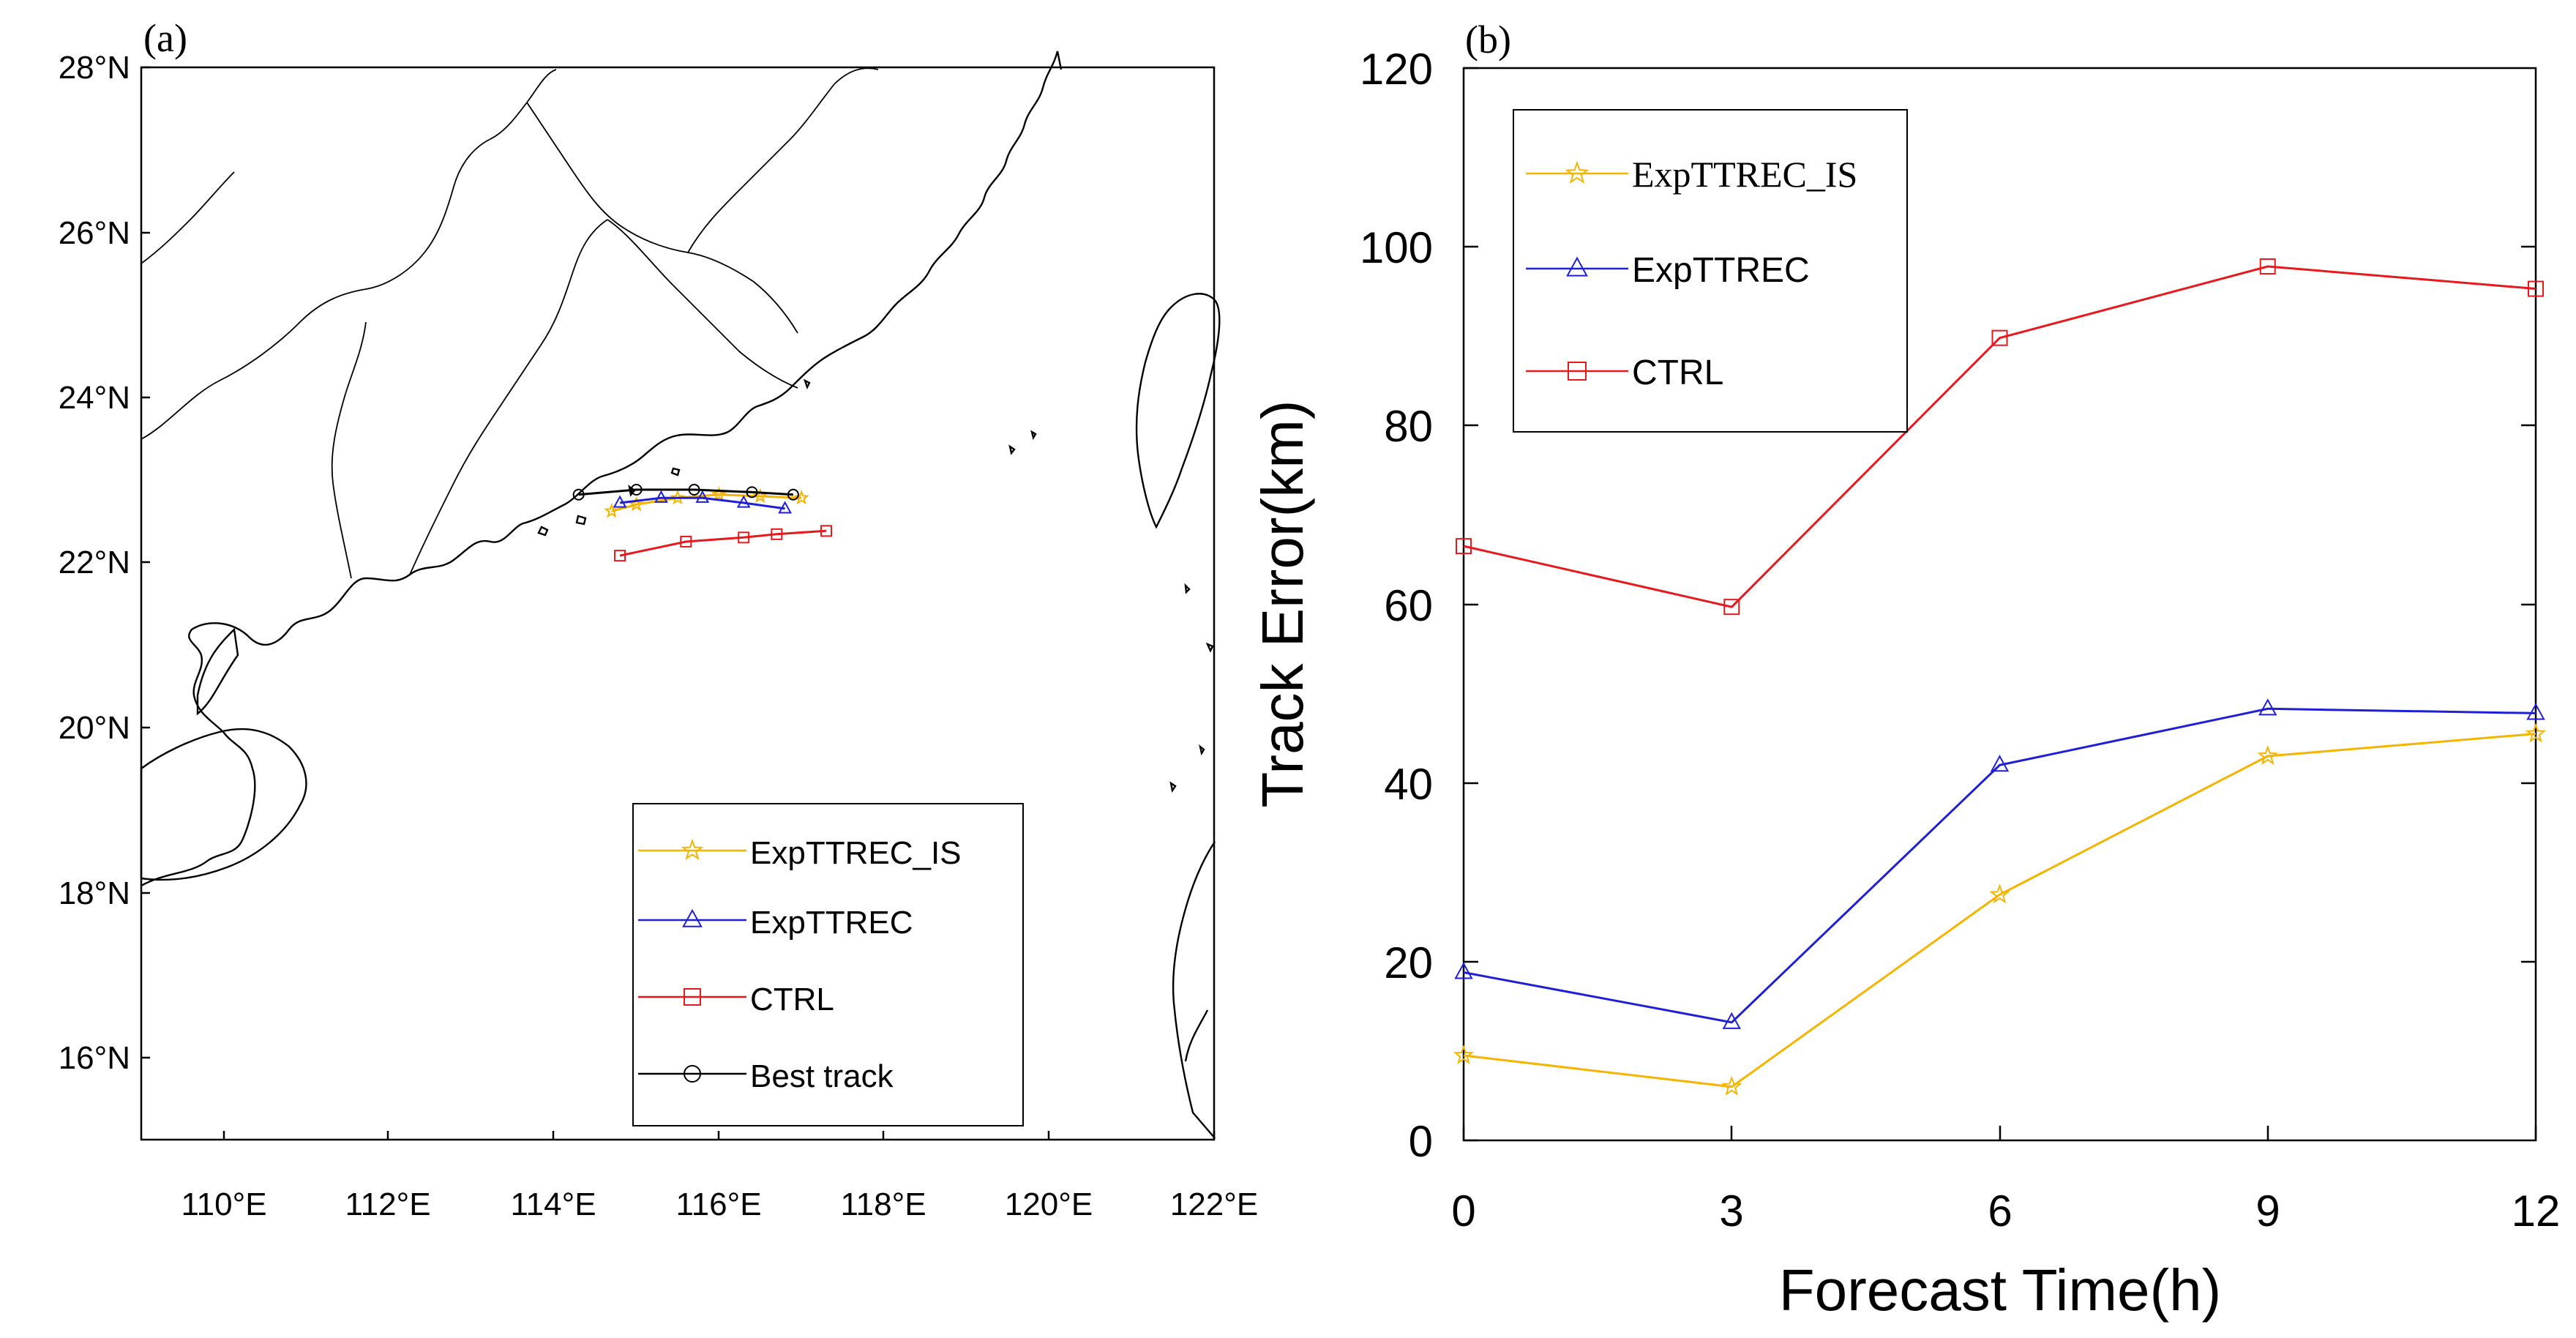 The image size is (2576, 1338). What do you see at coordinates (145, 562) in the screenshot?
I see `map-y-ticks` at bounding box center [145, 562].